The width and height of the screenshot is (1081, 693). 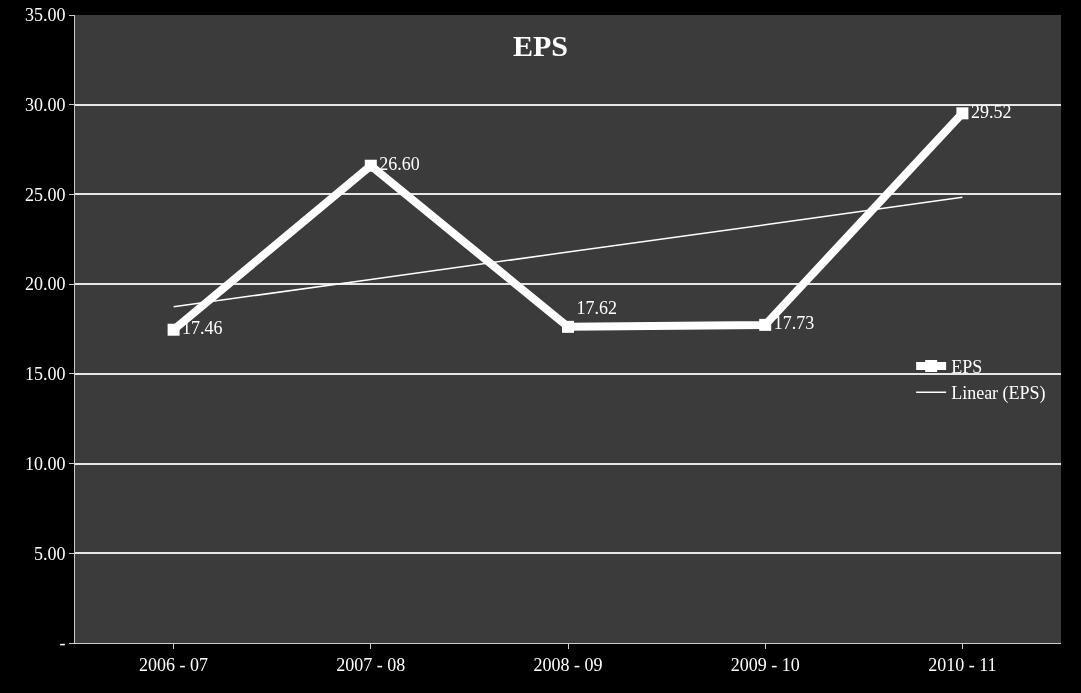 What do you see at coordinates (991, 111) in the screenshot?
I see `data-label: 29.52` at bounding box center [991, 111].